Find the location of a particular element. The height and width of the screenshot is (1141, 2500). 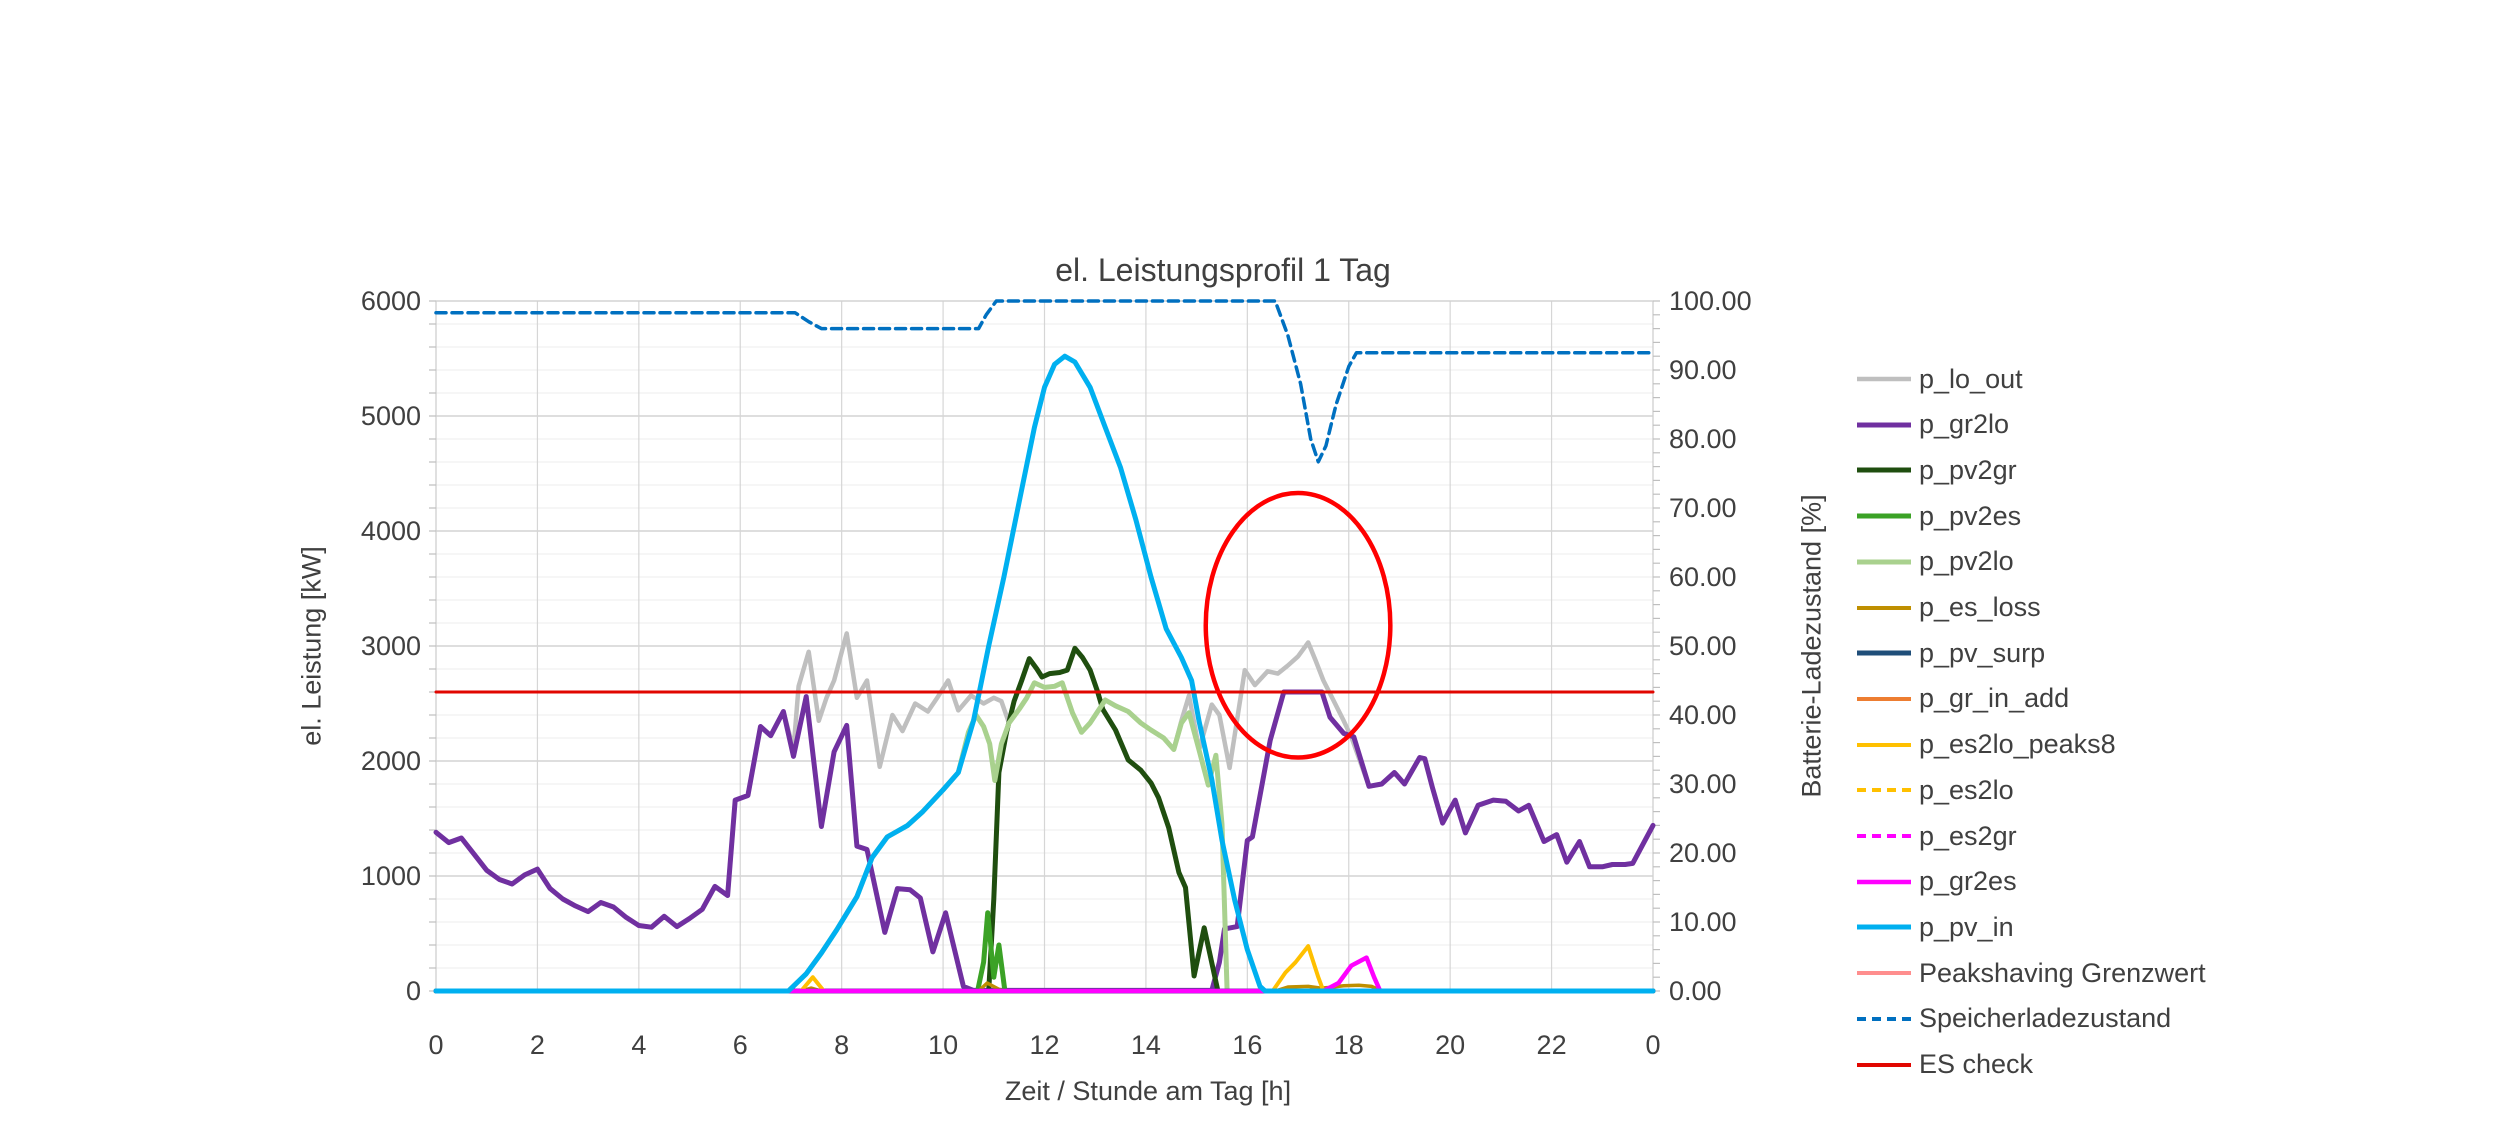

legend-label: p_gr2es is located at coordinates (1968, 881).